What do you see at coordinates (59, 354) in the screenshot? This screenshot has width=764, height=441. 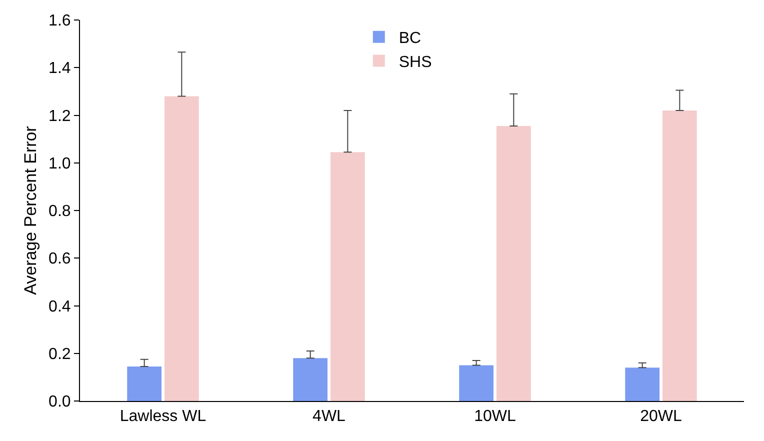 I see `y-tick-label: 0.2` at bounding box center [59, 354].